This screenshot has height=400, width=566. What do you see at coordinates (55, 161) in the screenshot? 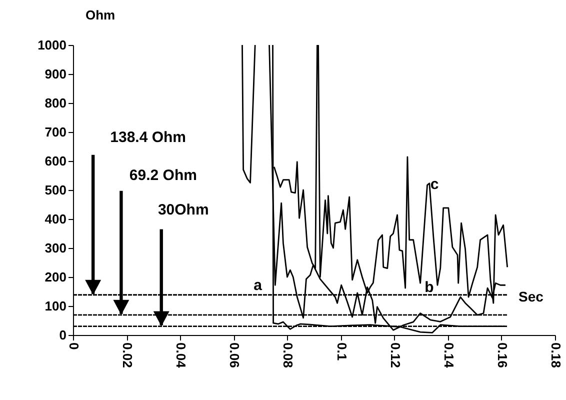
I see `y-tick-label: 600` at bounding box center [55, 161].